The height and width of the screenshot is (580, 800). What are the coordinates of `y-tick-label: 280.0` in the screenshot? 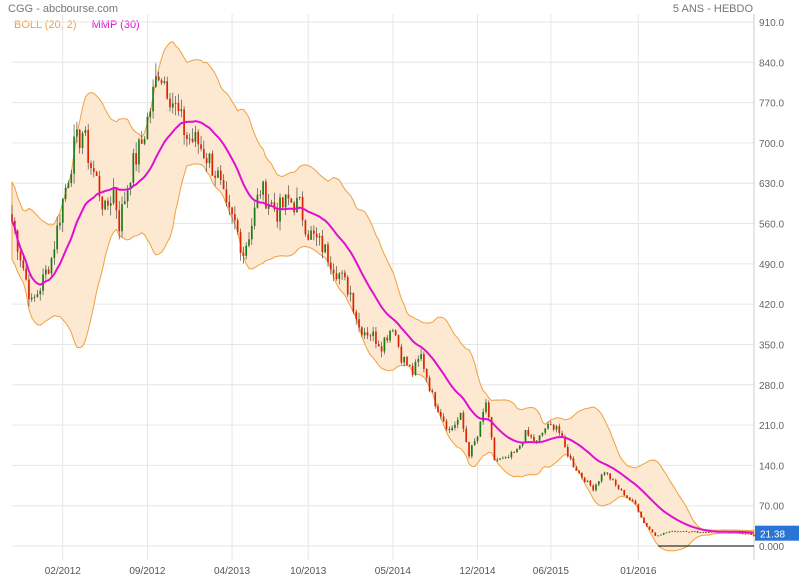 It's located at (771, 386).